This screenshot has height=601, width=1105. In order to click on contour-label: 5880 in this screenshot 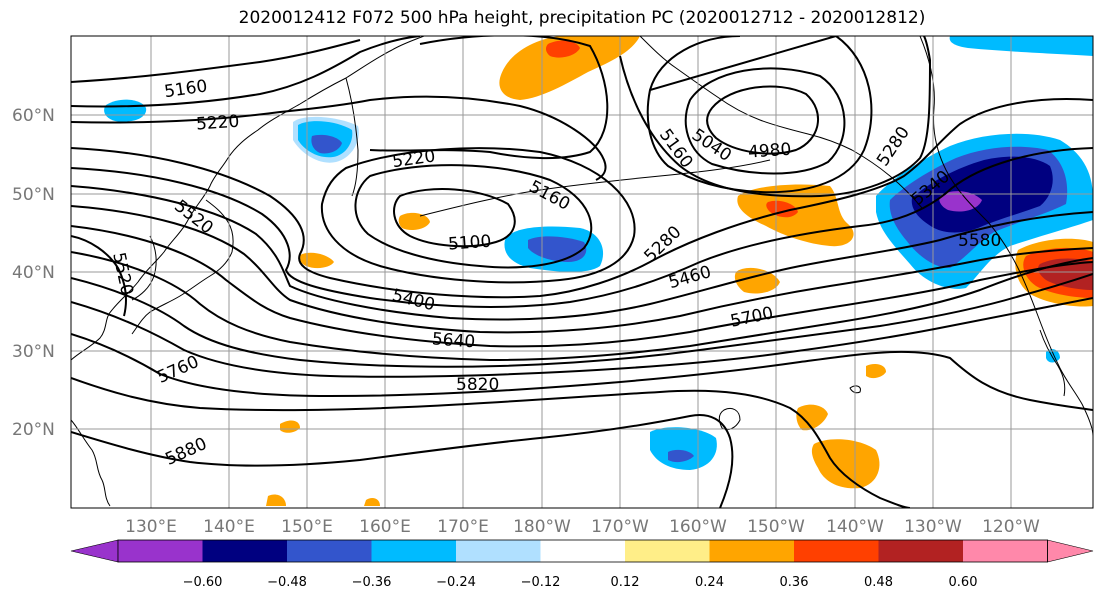, I will do `click(186, 452)`.